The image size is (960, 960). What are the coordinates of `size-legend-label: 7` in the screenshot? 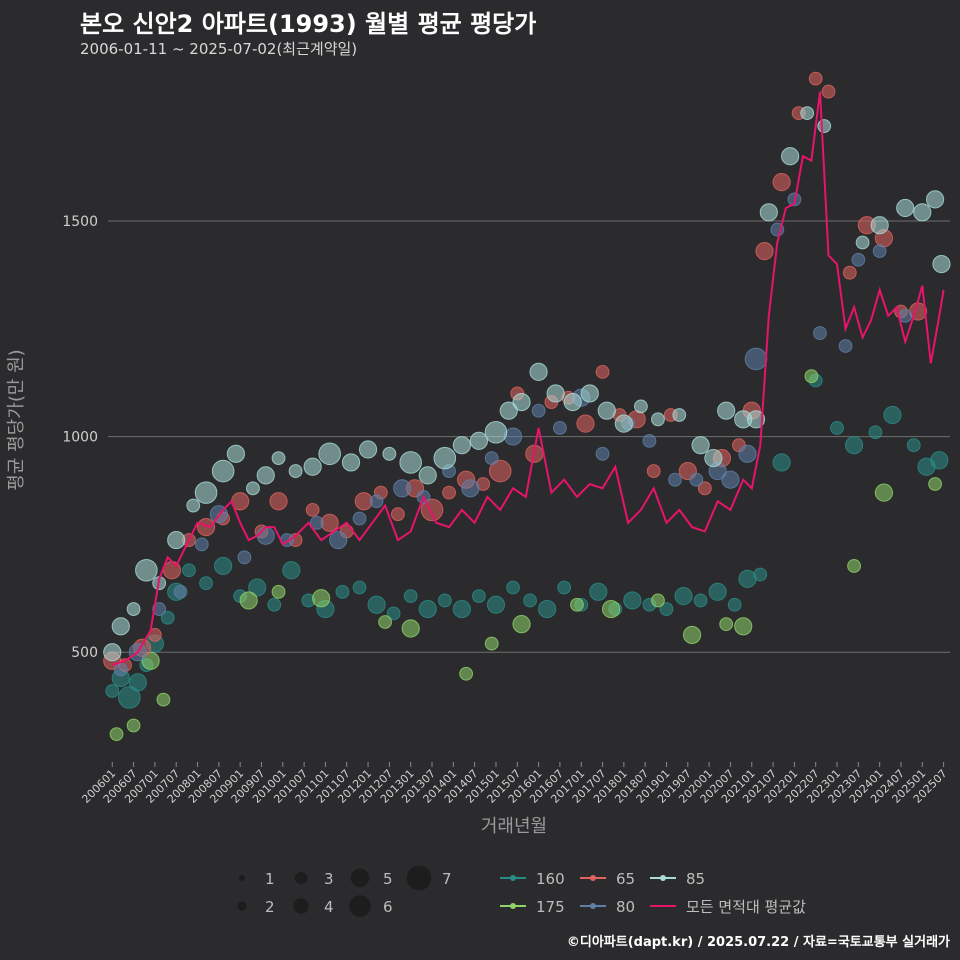 It's located at (447, 879).